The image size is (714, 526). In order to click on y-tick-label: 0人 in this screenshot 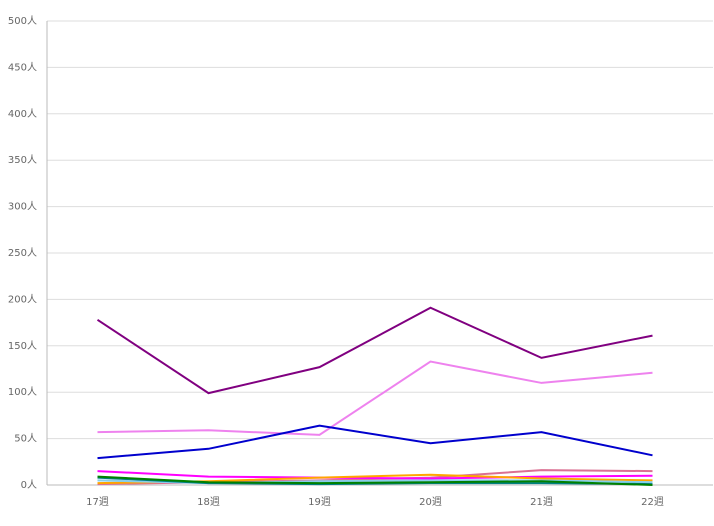, I will do `click(29, 485)`.